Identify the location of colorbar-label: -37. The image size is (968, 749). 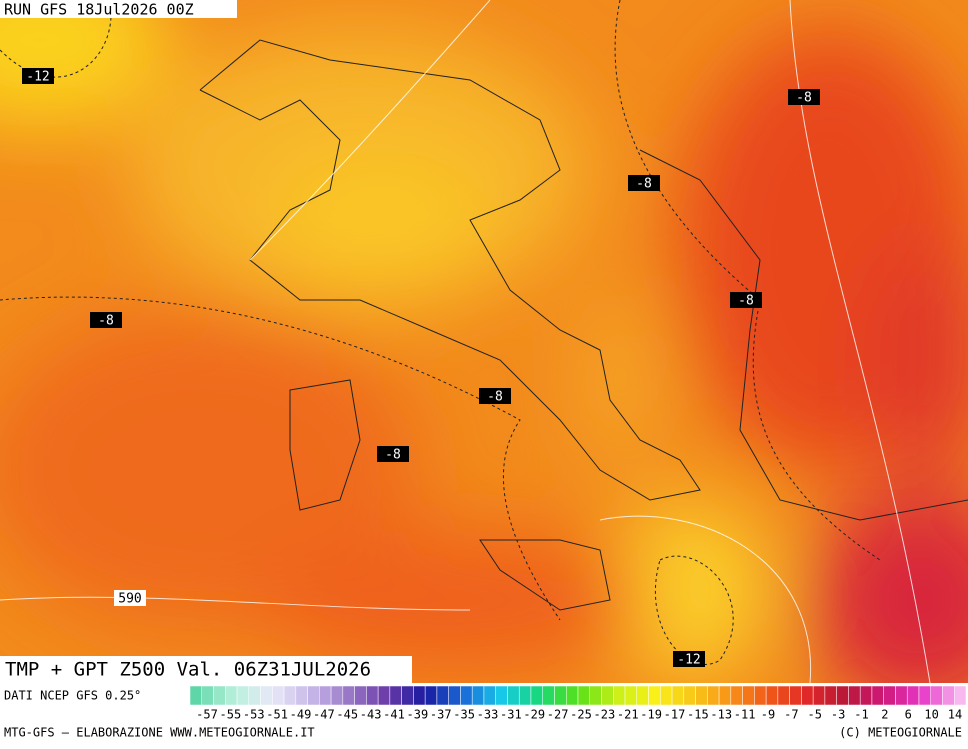
(441, 715).